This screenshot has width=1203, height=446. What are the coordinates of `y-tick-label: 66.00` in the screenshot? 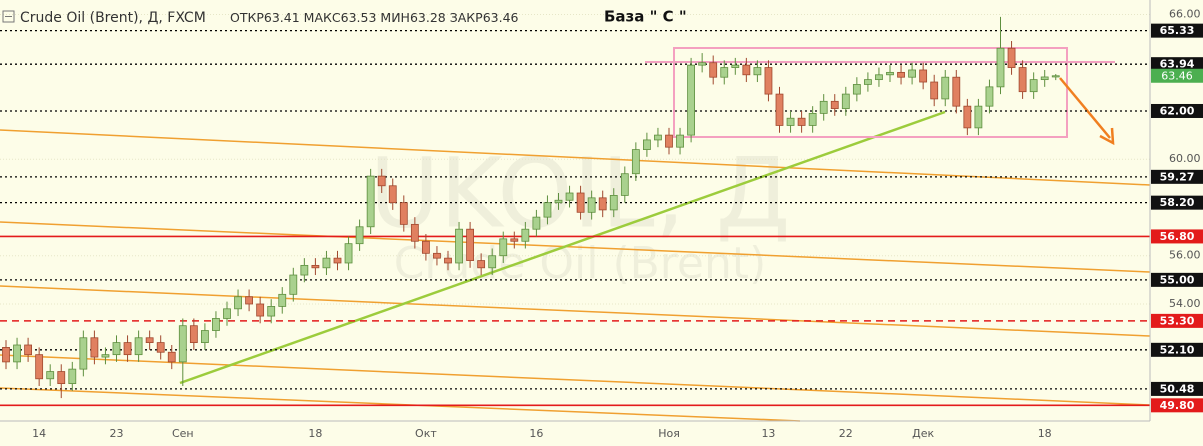 It's located at (1185, 13).